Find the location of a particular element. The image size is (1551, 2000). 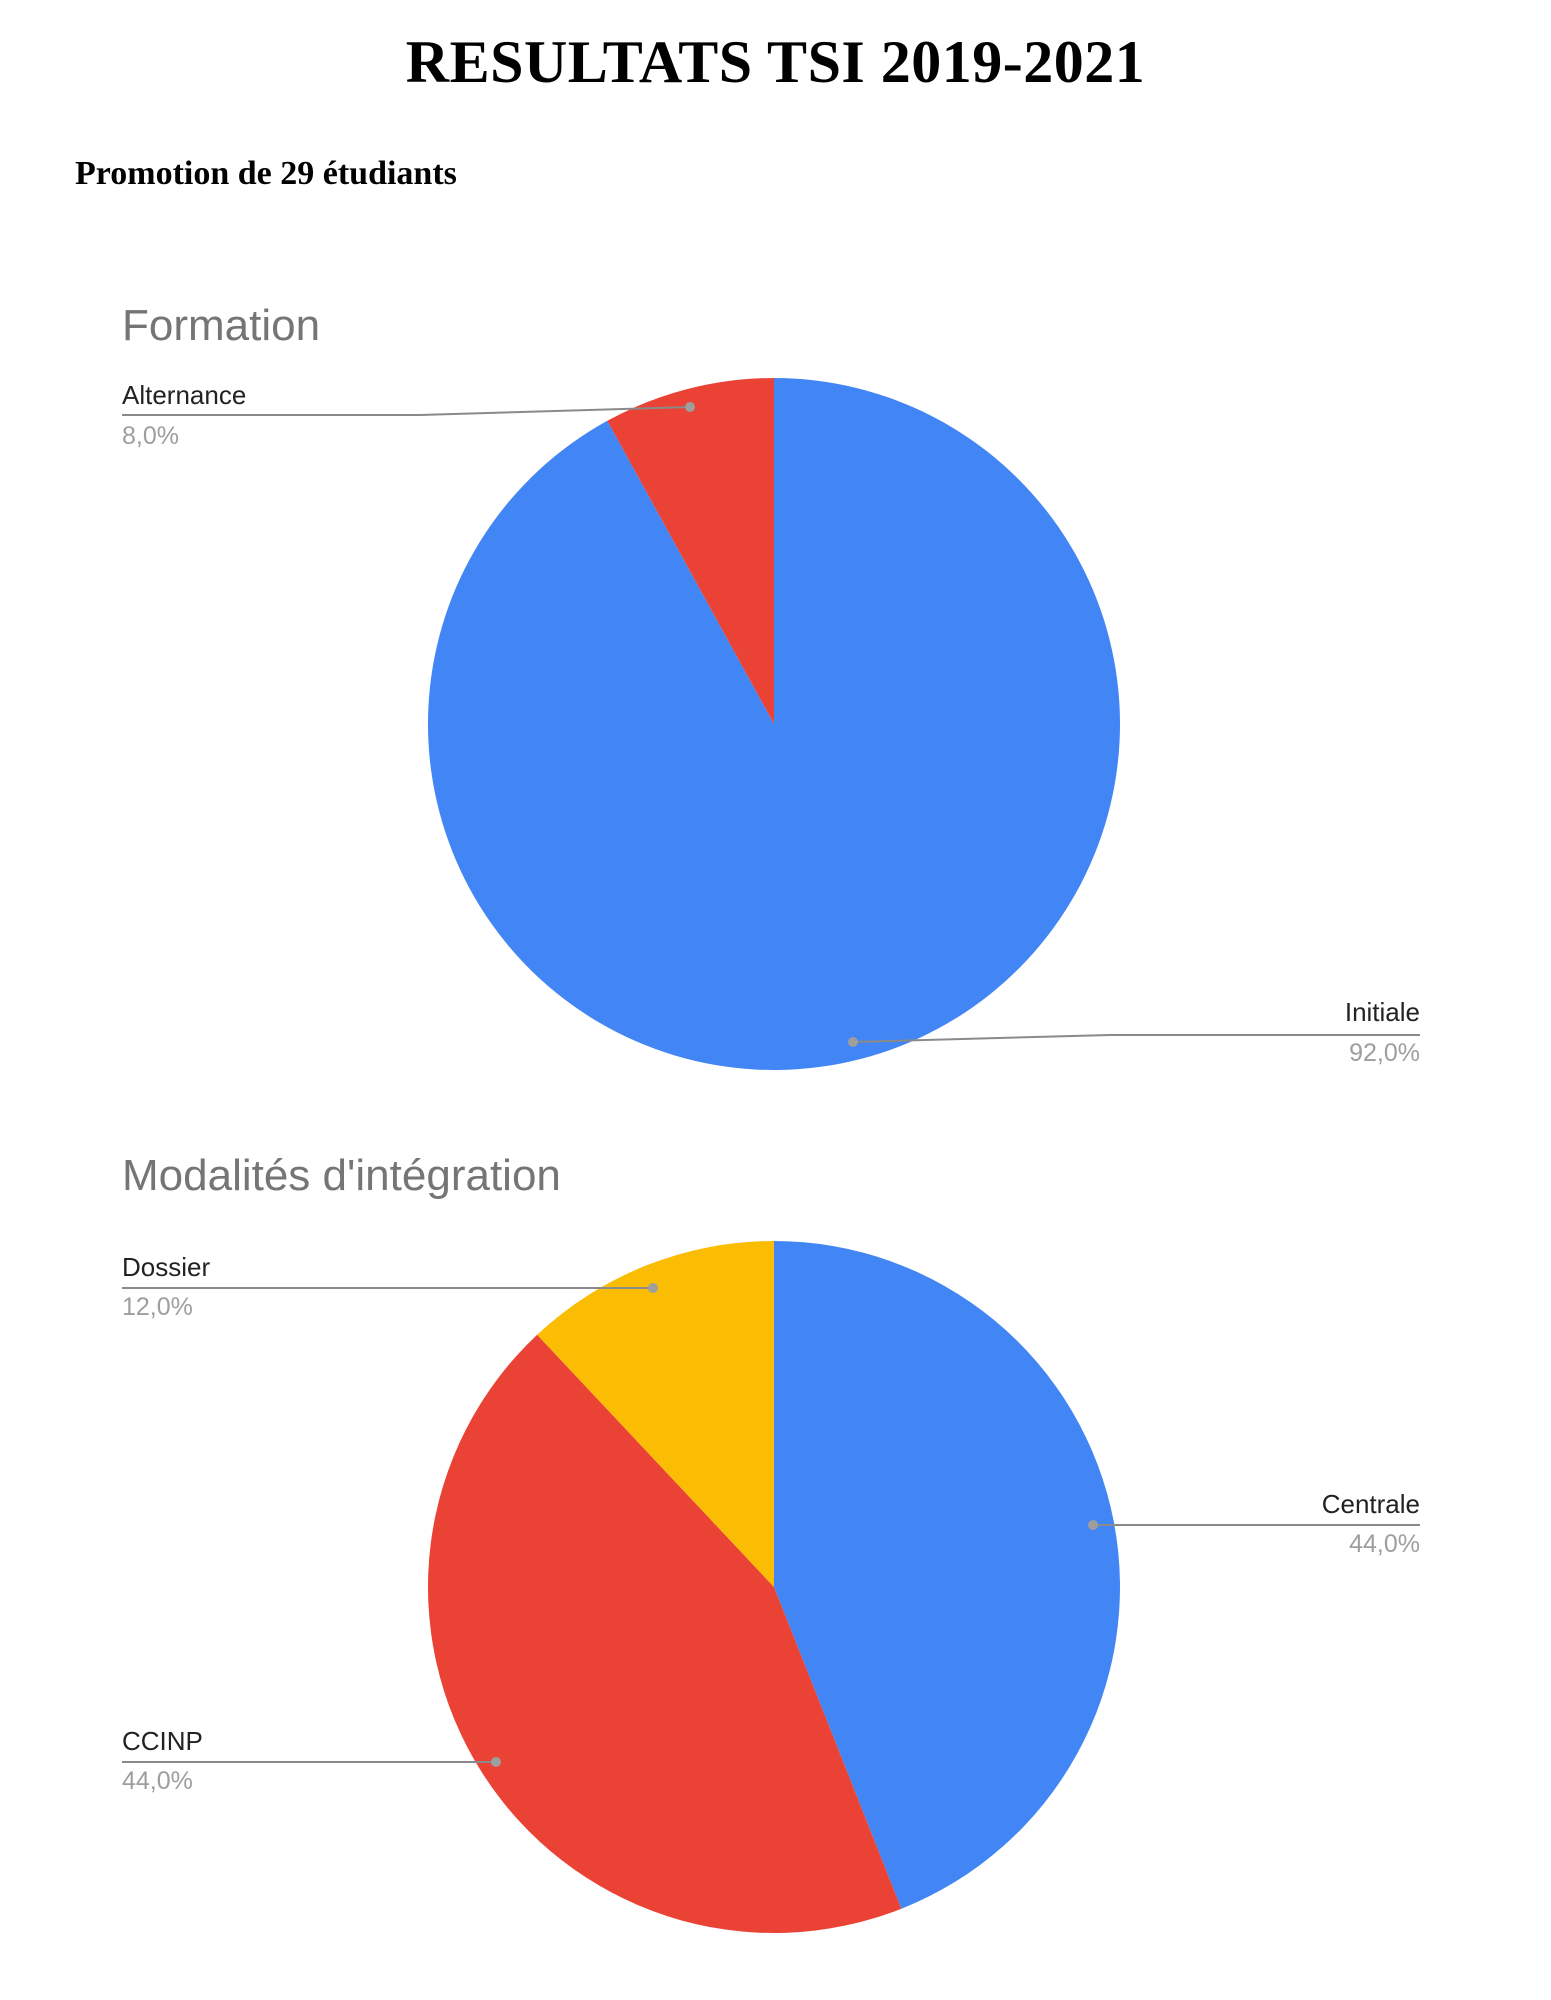

pie-slice-alternance is located at coordinates (690, 551).